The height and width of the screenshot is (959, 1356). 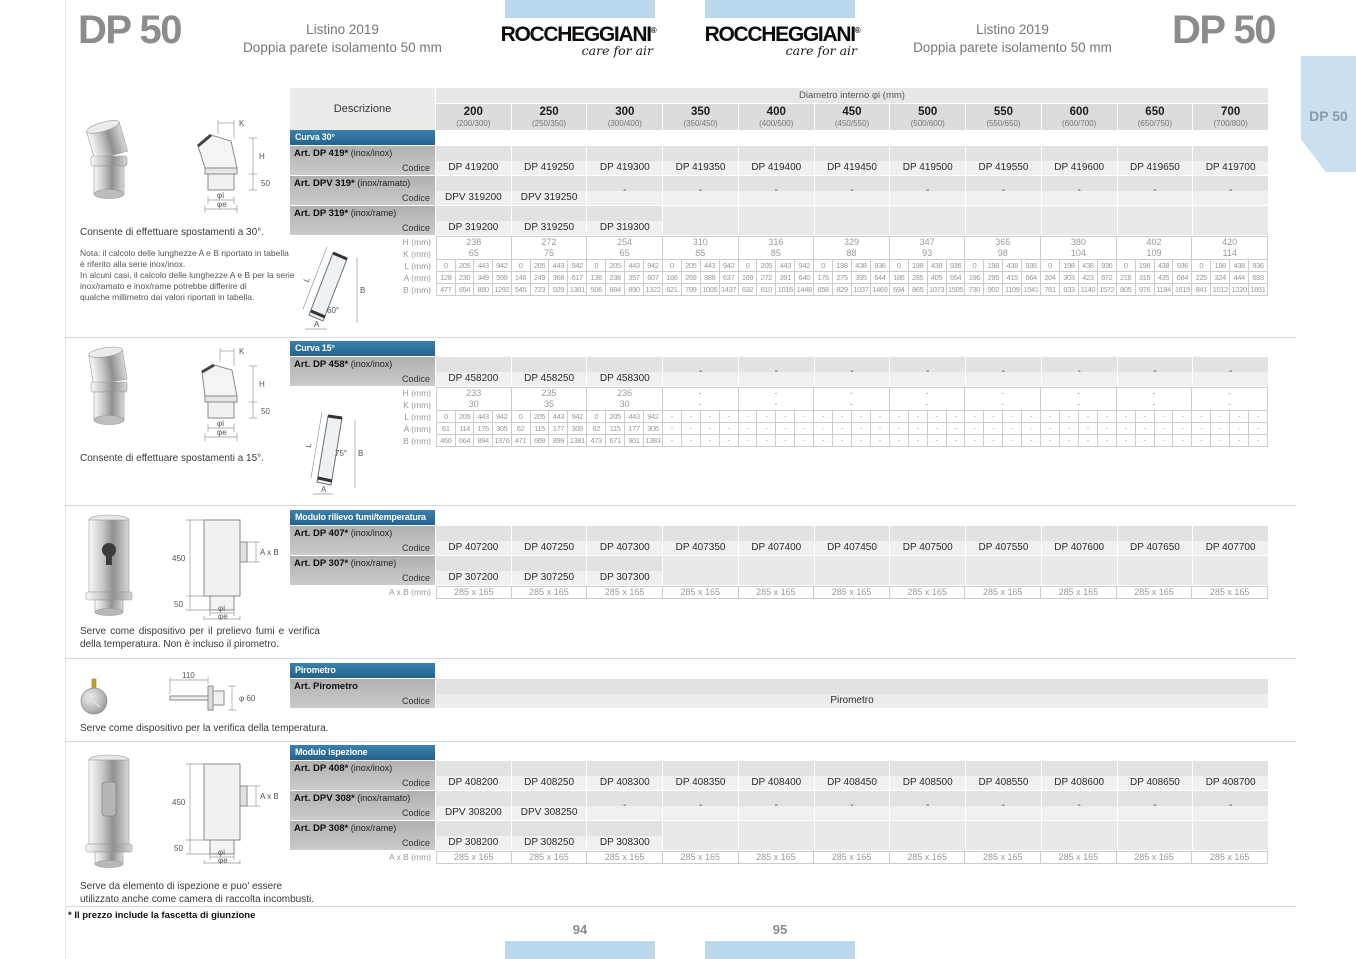 What do you see at coordinates (483, 441) in the screenshot?
I see `dimension-subvalue: 894` at bounding box center [483, 441].